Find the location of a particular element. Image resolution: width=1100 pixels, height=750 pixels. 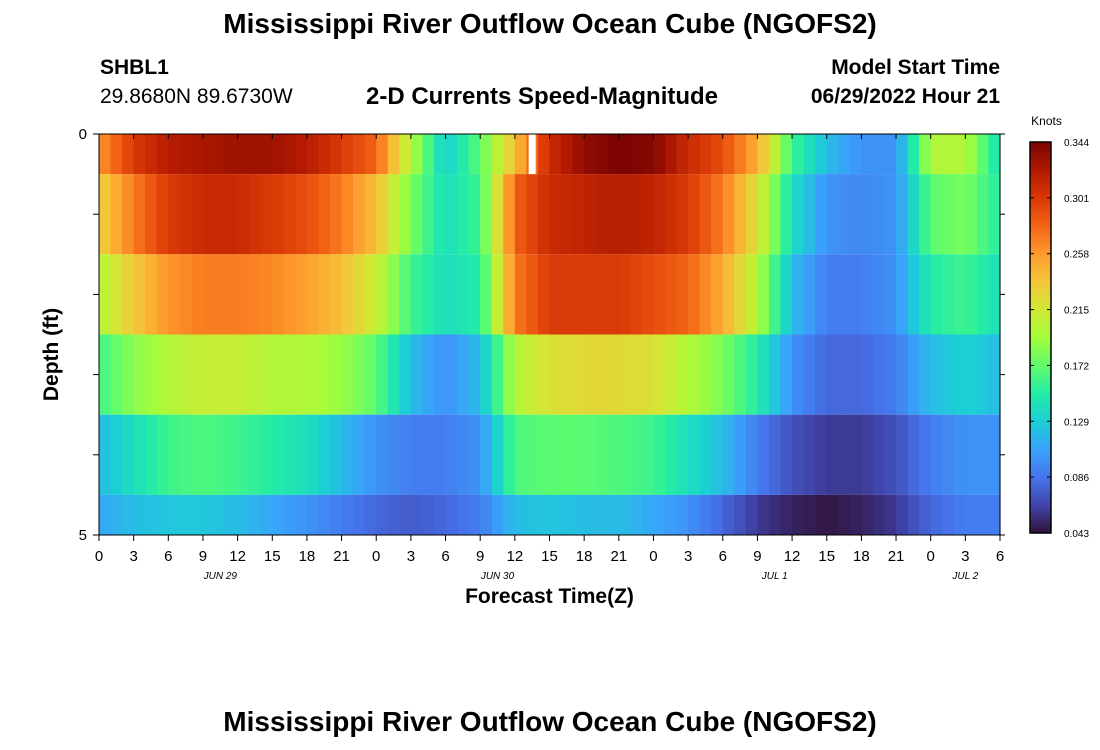

x-tick-label: 15 is located at coordinates (549, 556).